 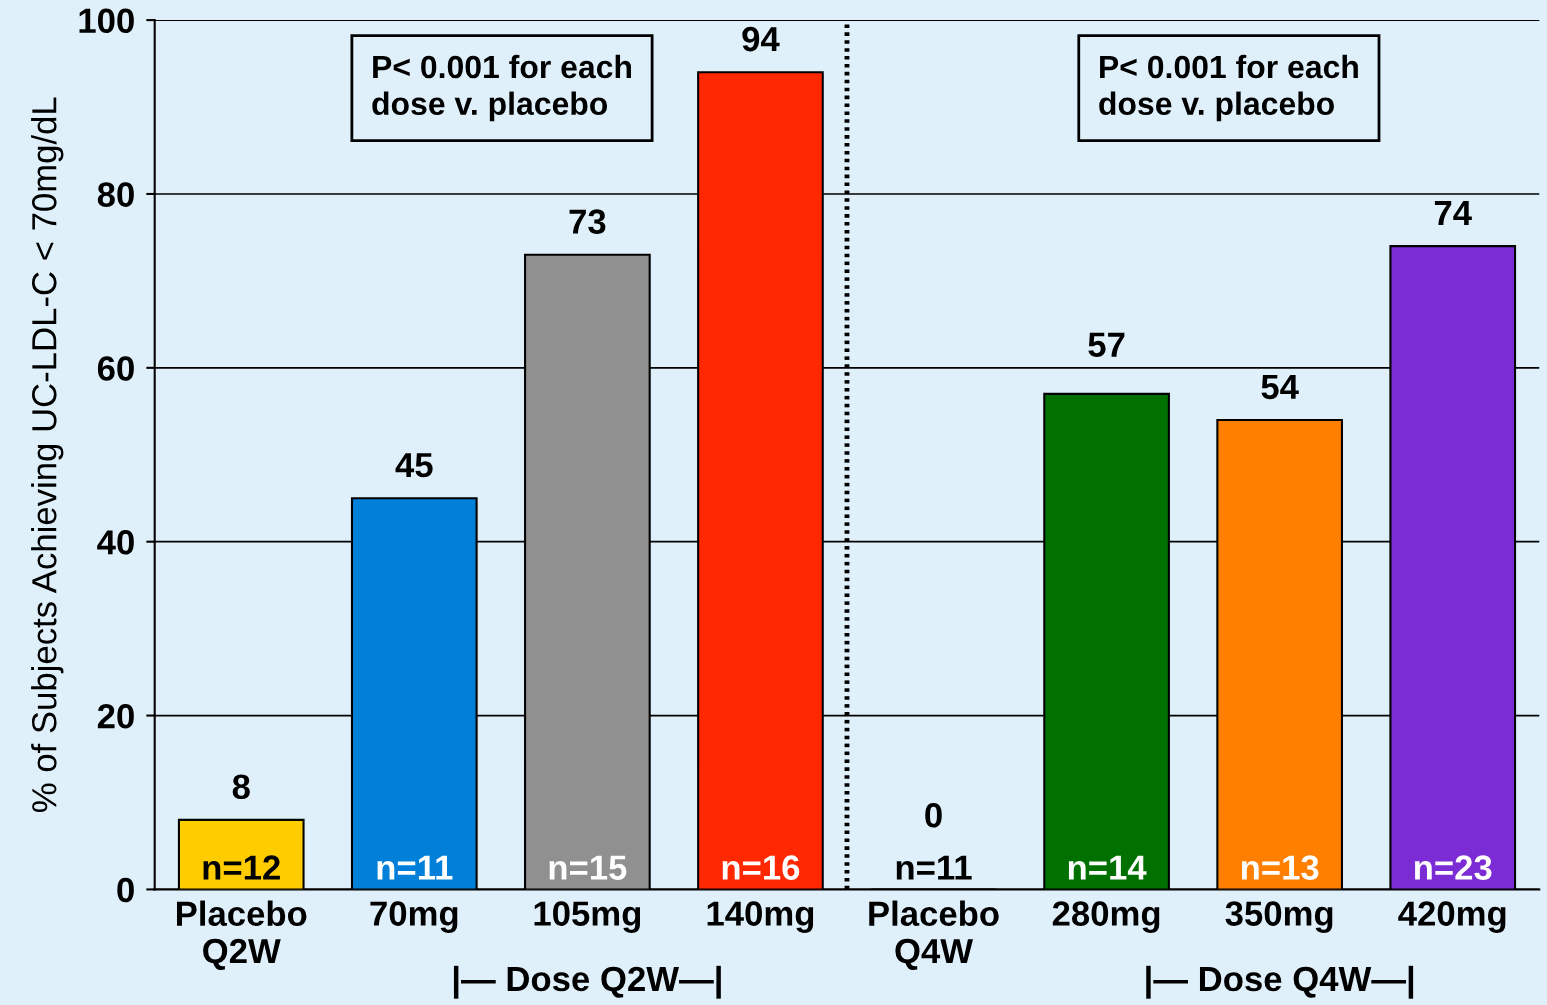 What do you see at coordinates (106, 21) in the screenshot?
I see `y-tick-label: 100` at bounding box center [106, 21].